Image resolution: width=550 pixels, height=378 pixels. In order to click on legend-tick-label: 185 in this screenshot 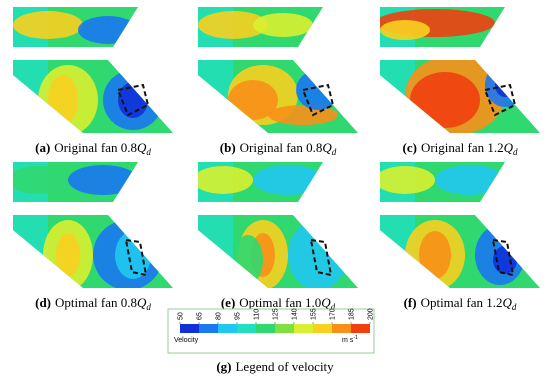, I will do `click(352, 314)`.